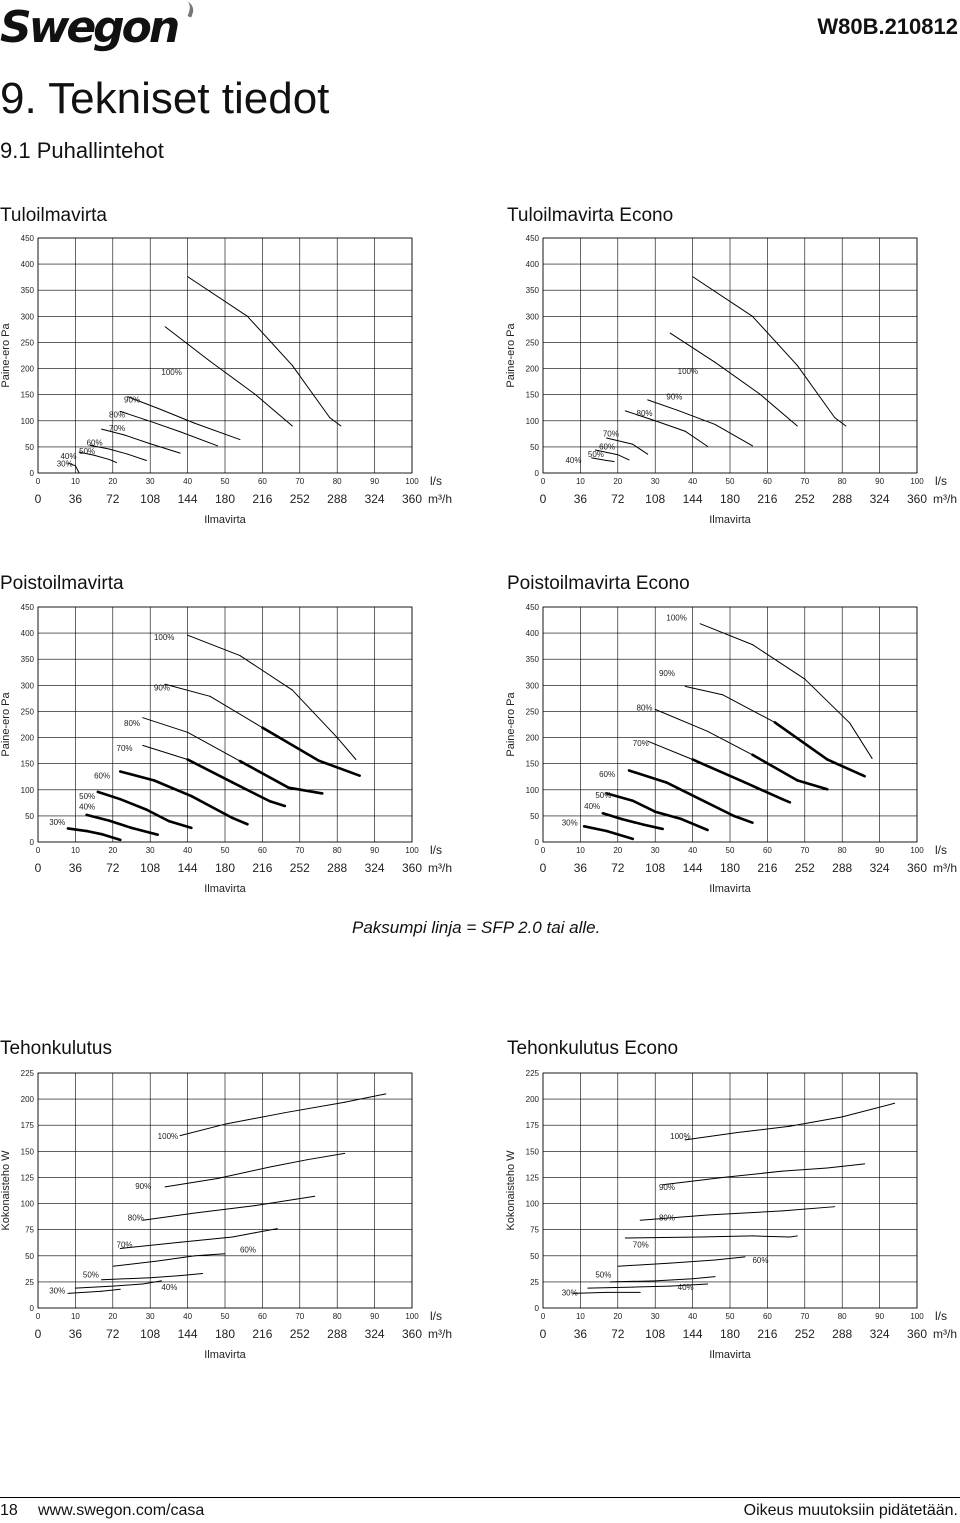 Image resolution: width=960 pixels, height=1523 pixels. Describe the element at coordinates (607, 447) in the screenshot. I see `series-label: 60%` at that location.